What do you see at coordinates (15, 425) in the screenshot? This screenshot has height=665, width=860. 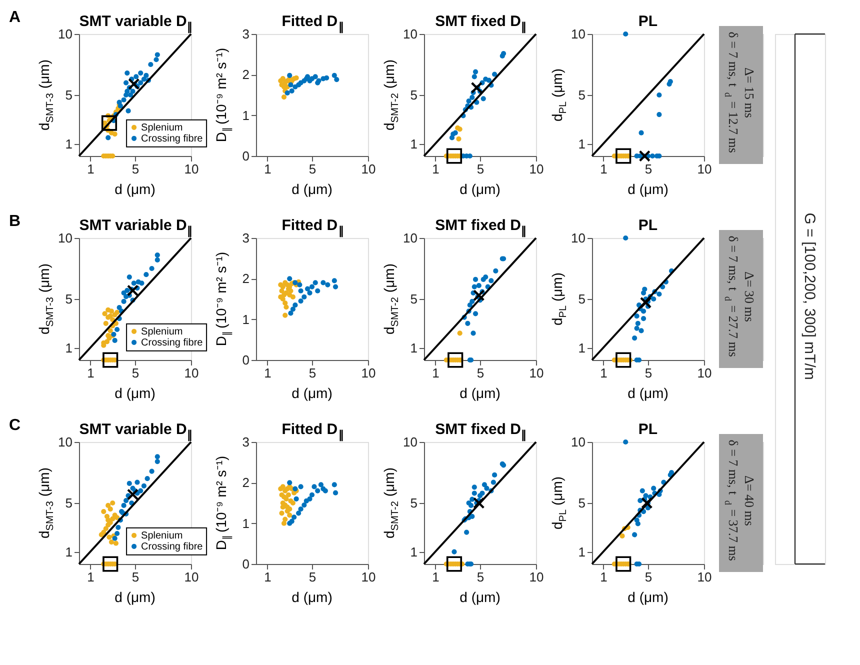 I see `text: C` at bounding box center [15, 425].